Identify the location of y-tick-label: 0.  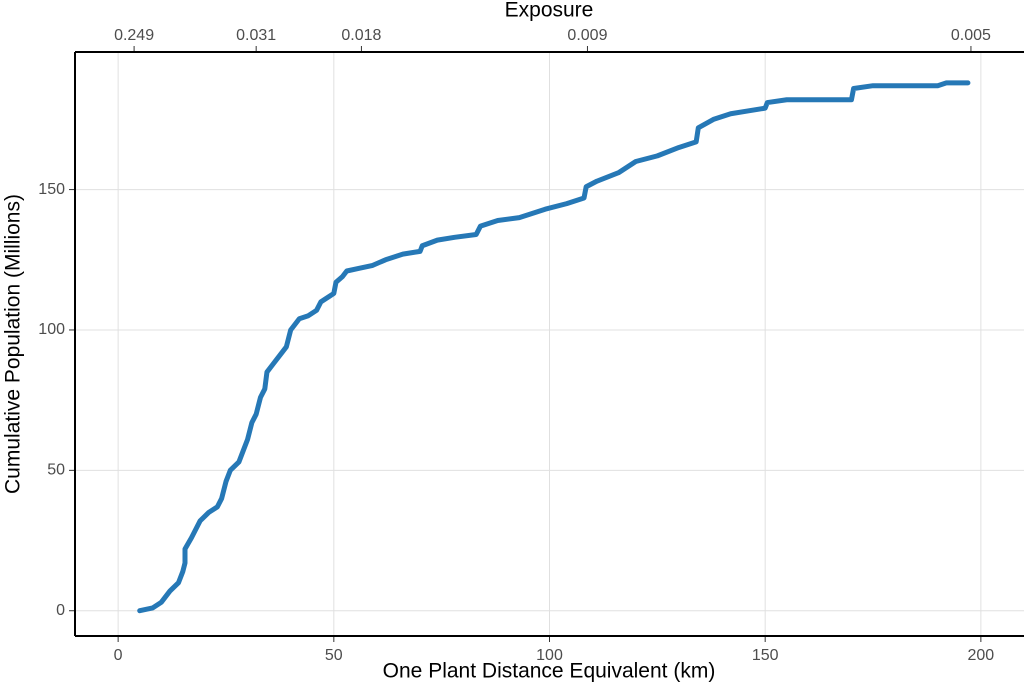
(60, 610).